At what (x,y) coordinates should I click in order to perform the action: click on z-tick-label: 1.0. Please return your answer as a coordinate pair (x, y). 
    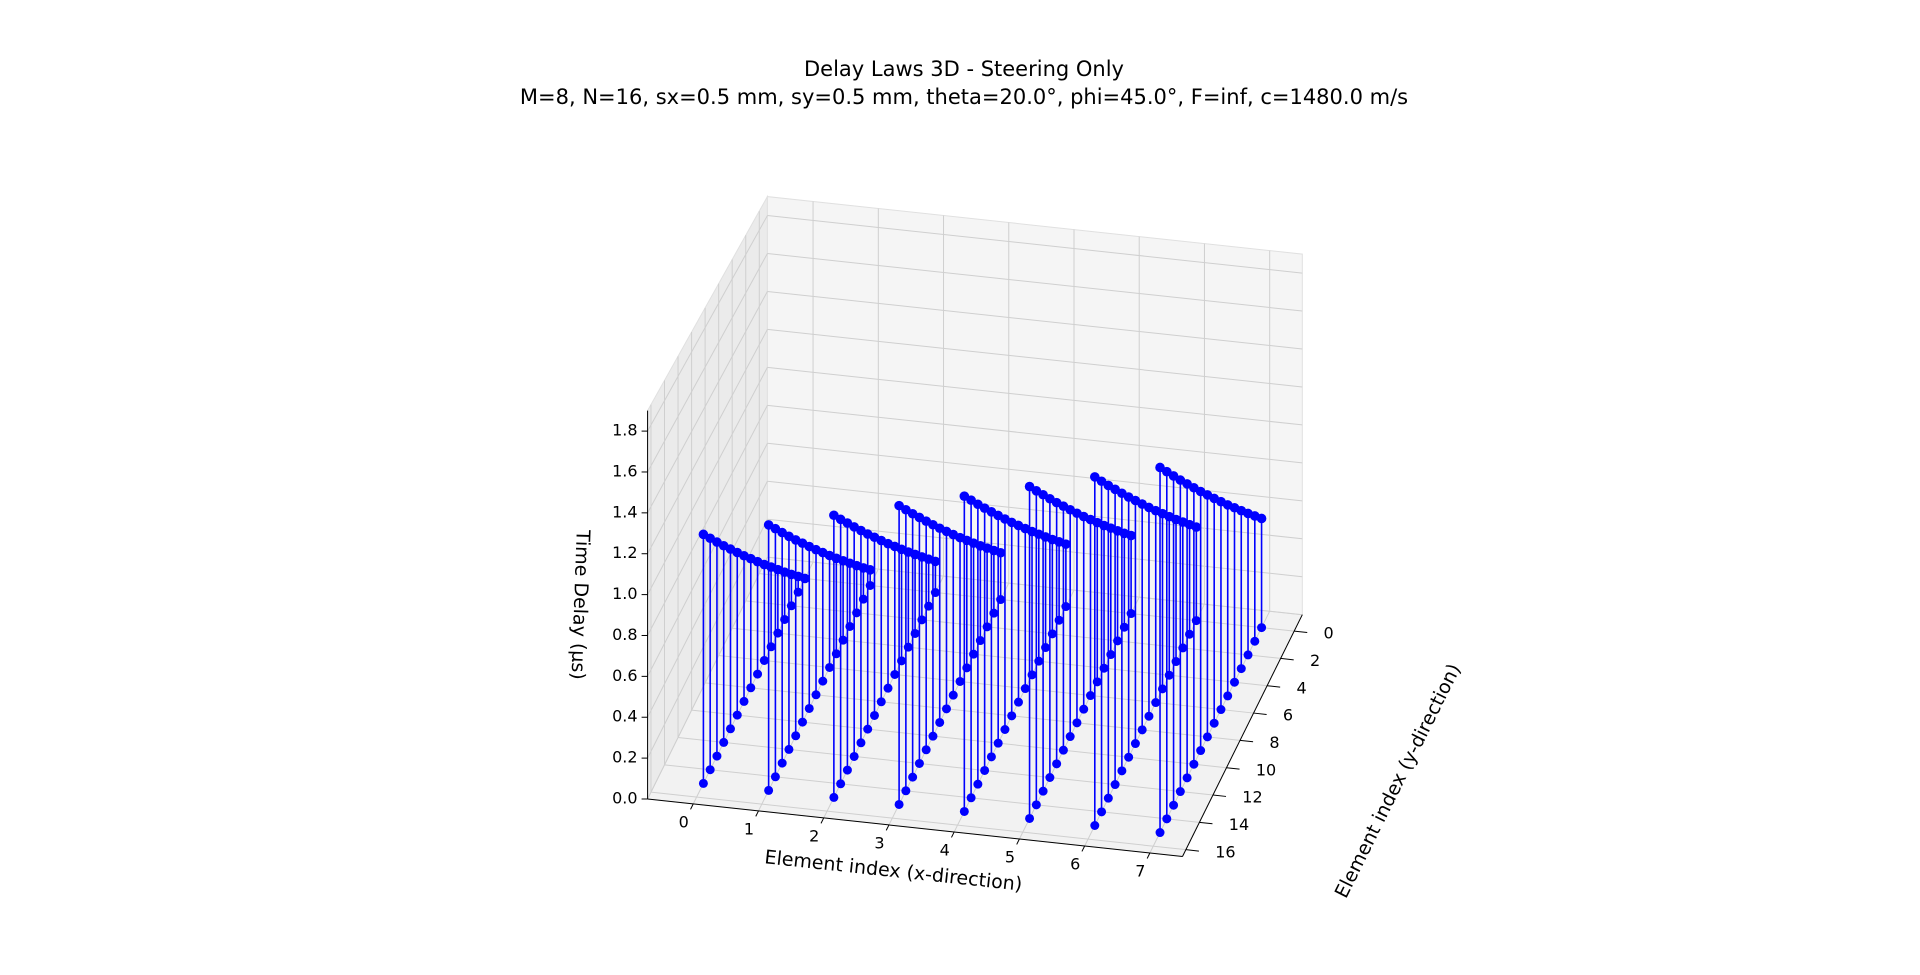
    Looking at the image, I should click on (624, 593).